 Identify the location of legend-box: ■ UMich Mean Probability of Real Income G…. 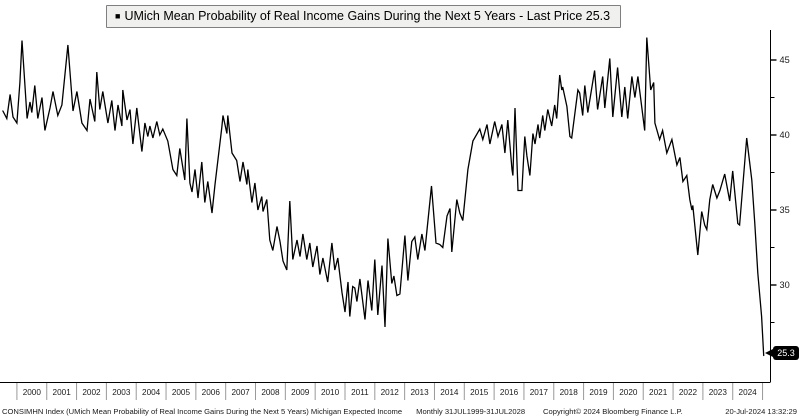
(364, 16).